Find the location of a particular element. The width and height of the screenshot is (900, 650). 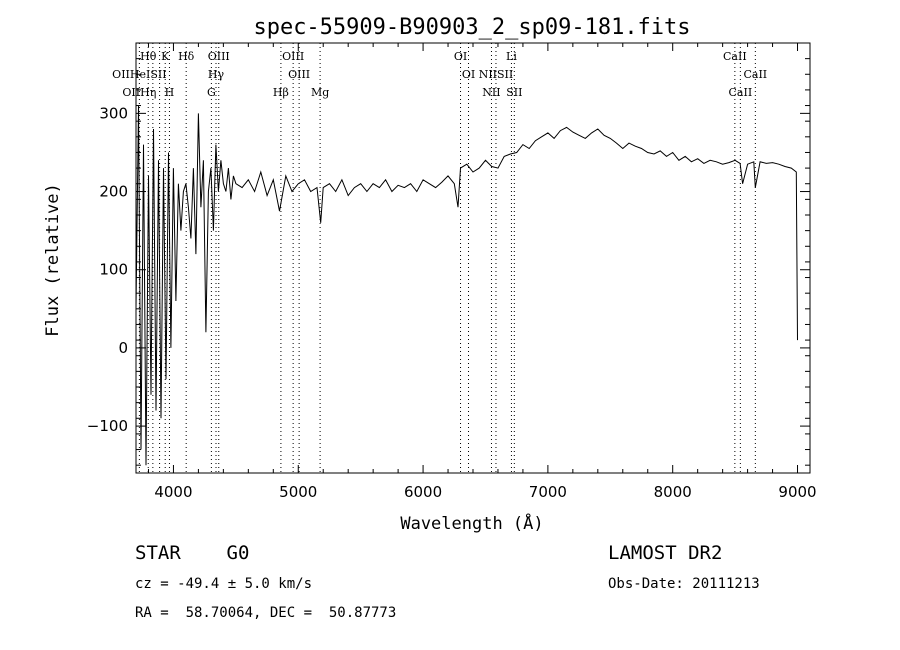

line-label: Mg is located at coordinates (320, 92).